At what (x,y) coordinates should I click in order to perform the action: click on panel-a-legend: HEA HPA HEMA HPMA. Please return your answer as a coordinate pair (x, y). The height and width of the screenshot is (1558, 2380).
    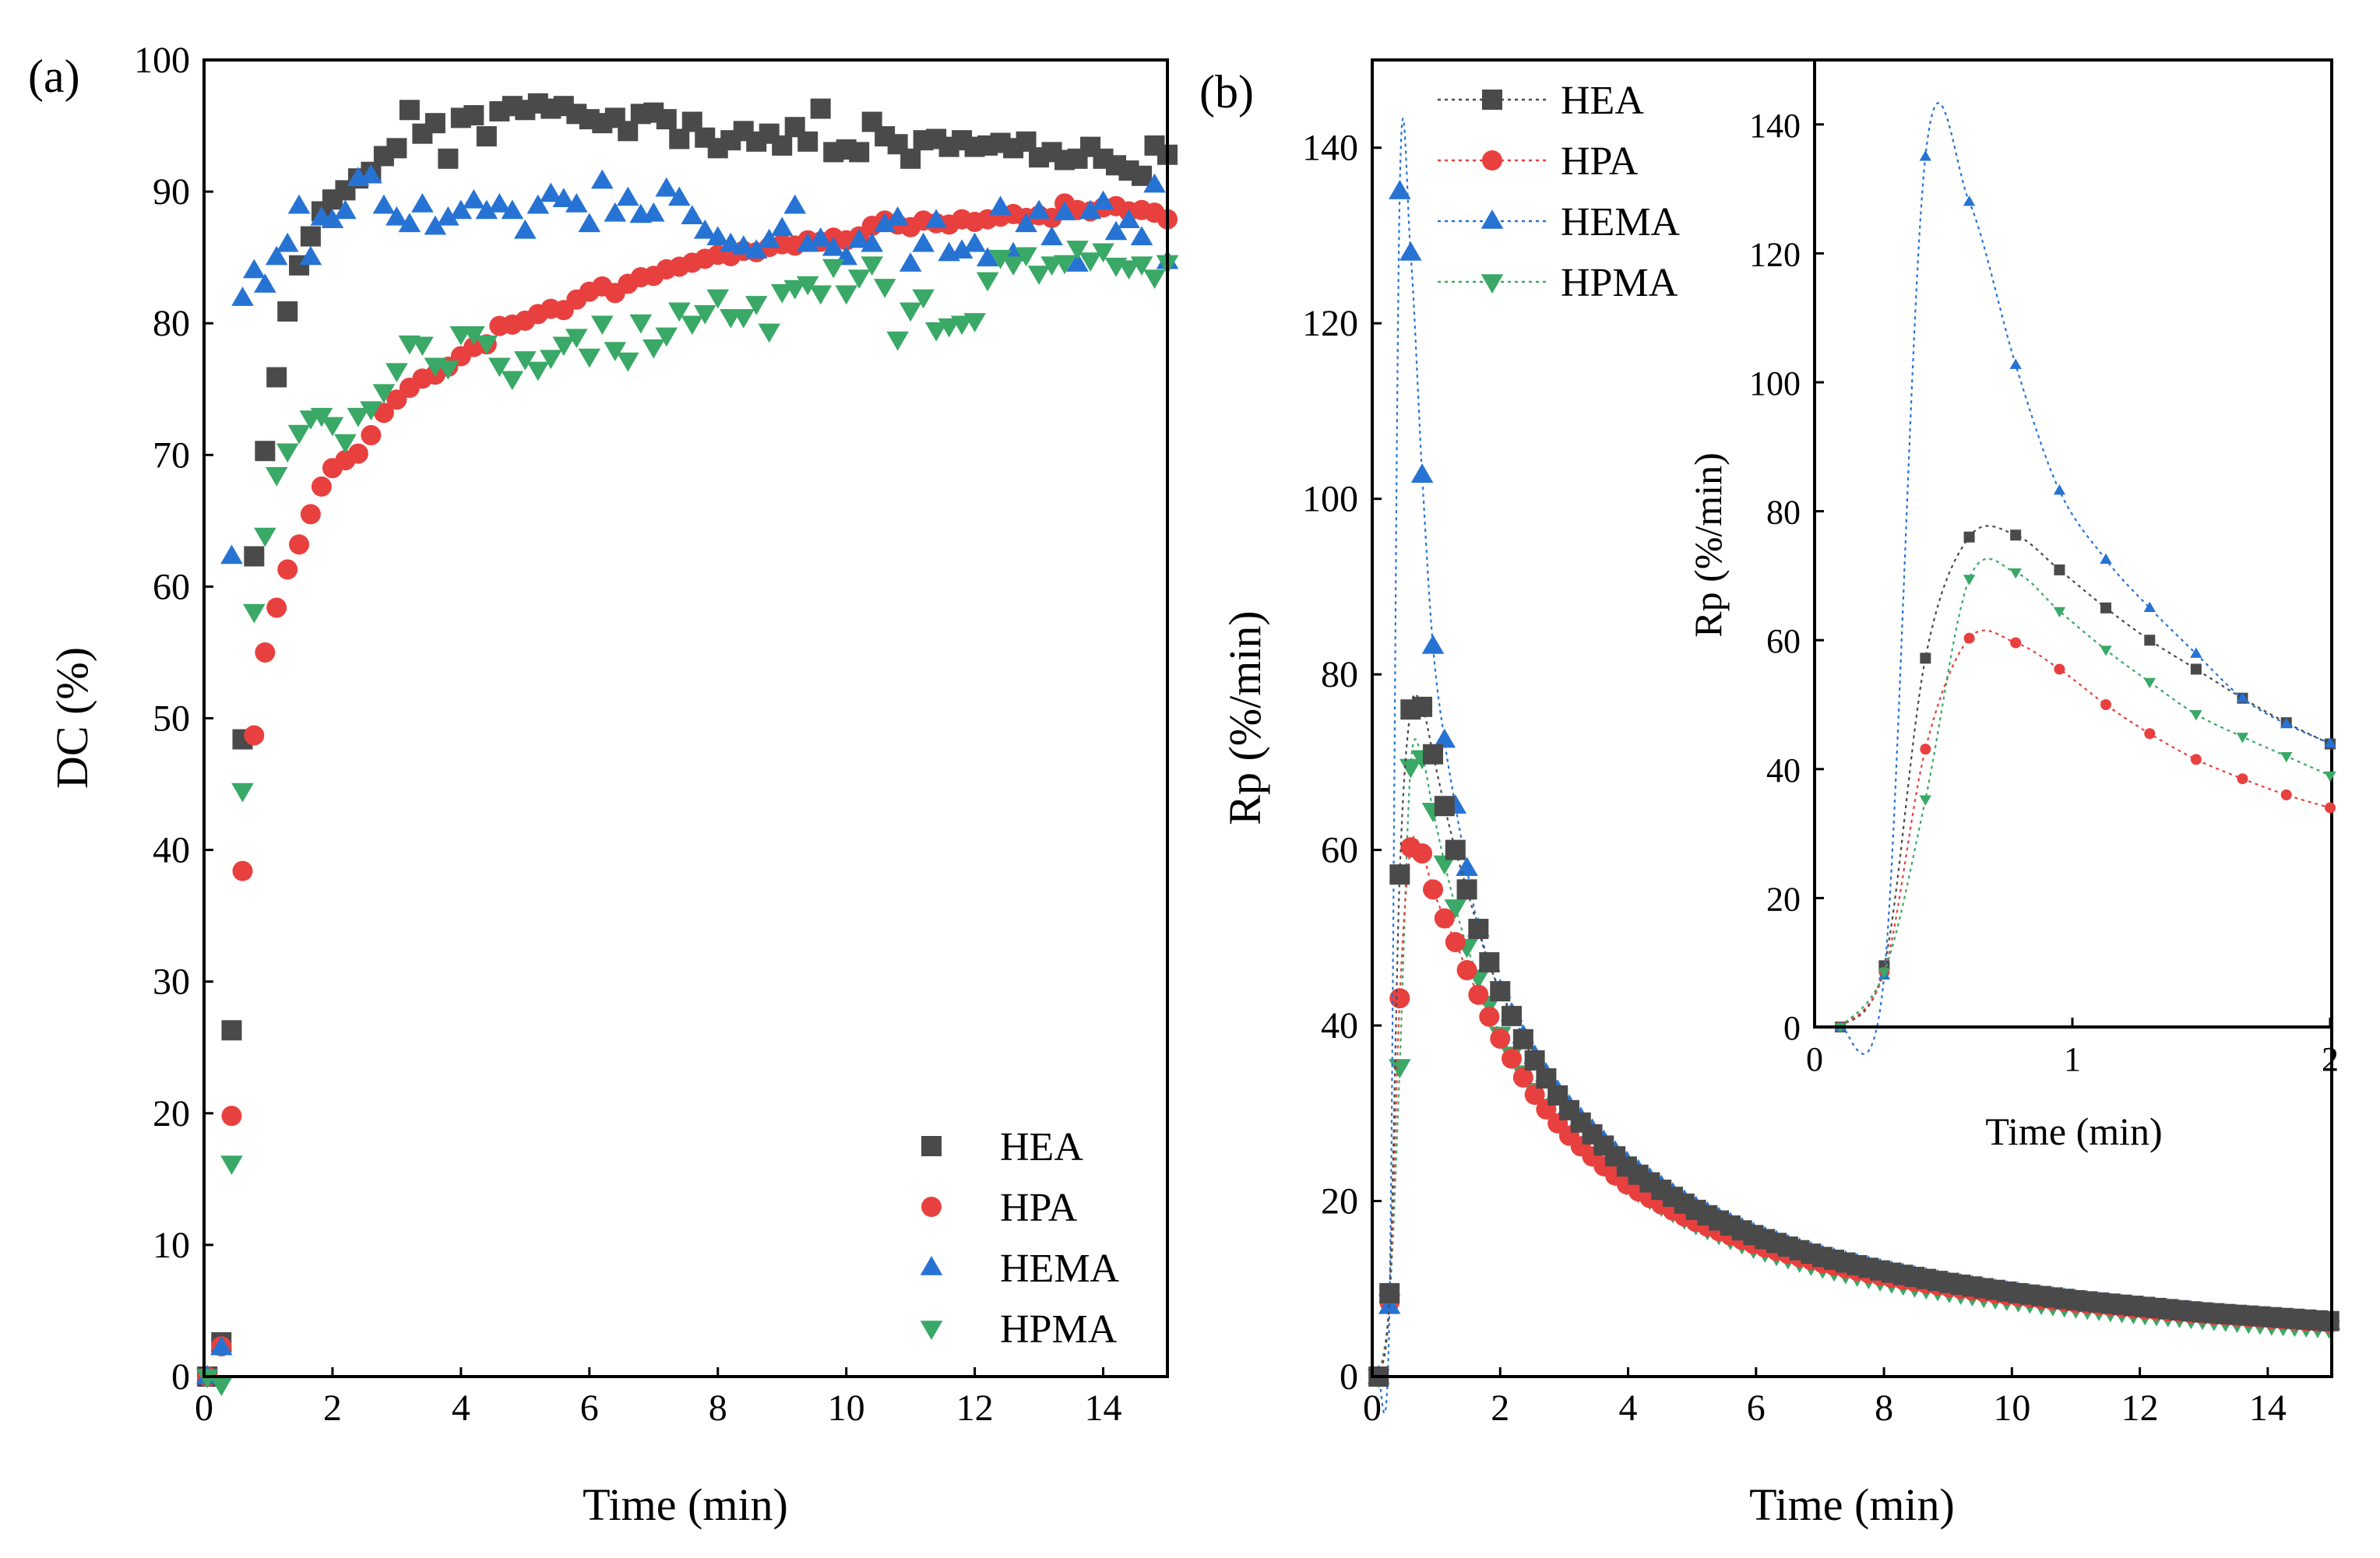
    Looking at the image, I should click on (1020, 1238).